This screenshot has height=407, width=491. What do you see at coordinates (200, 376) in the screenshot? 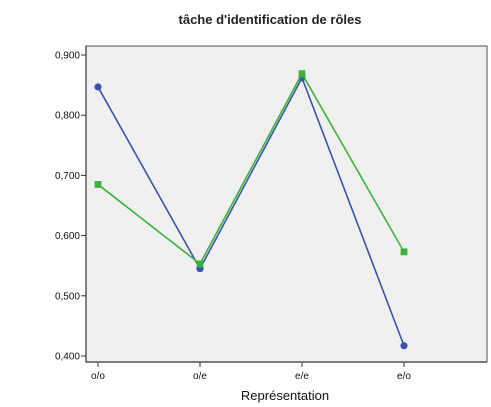
I see `x-tick-label: o/e` at bounding box center [200, 376].